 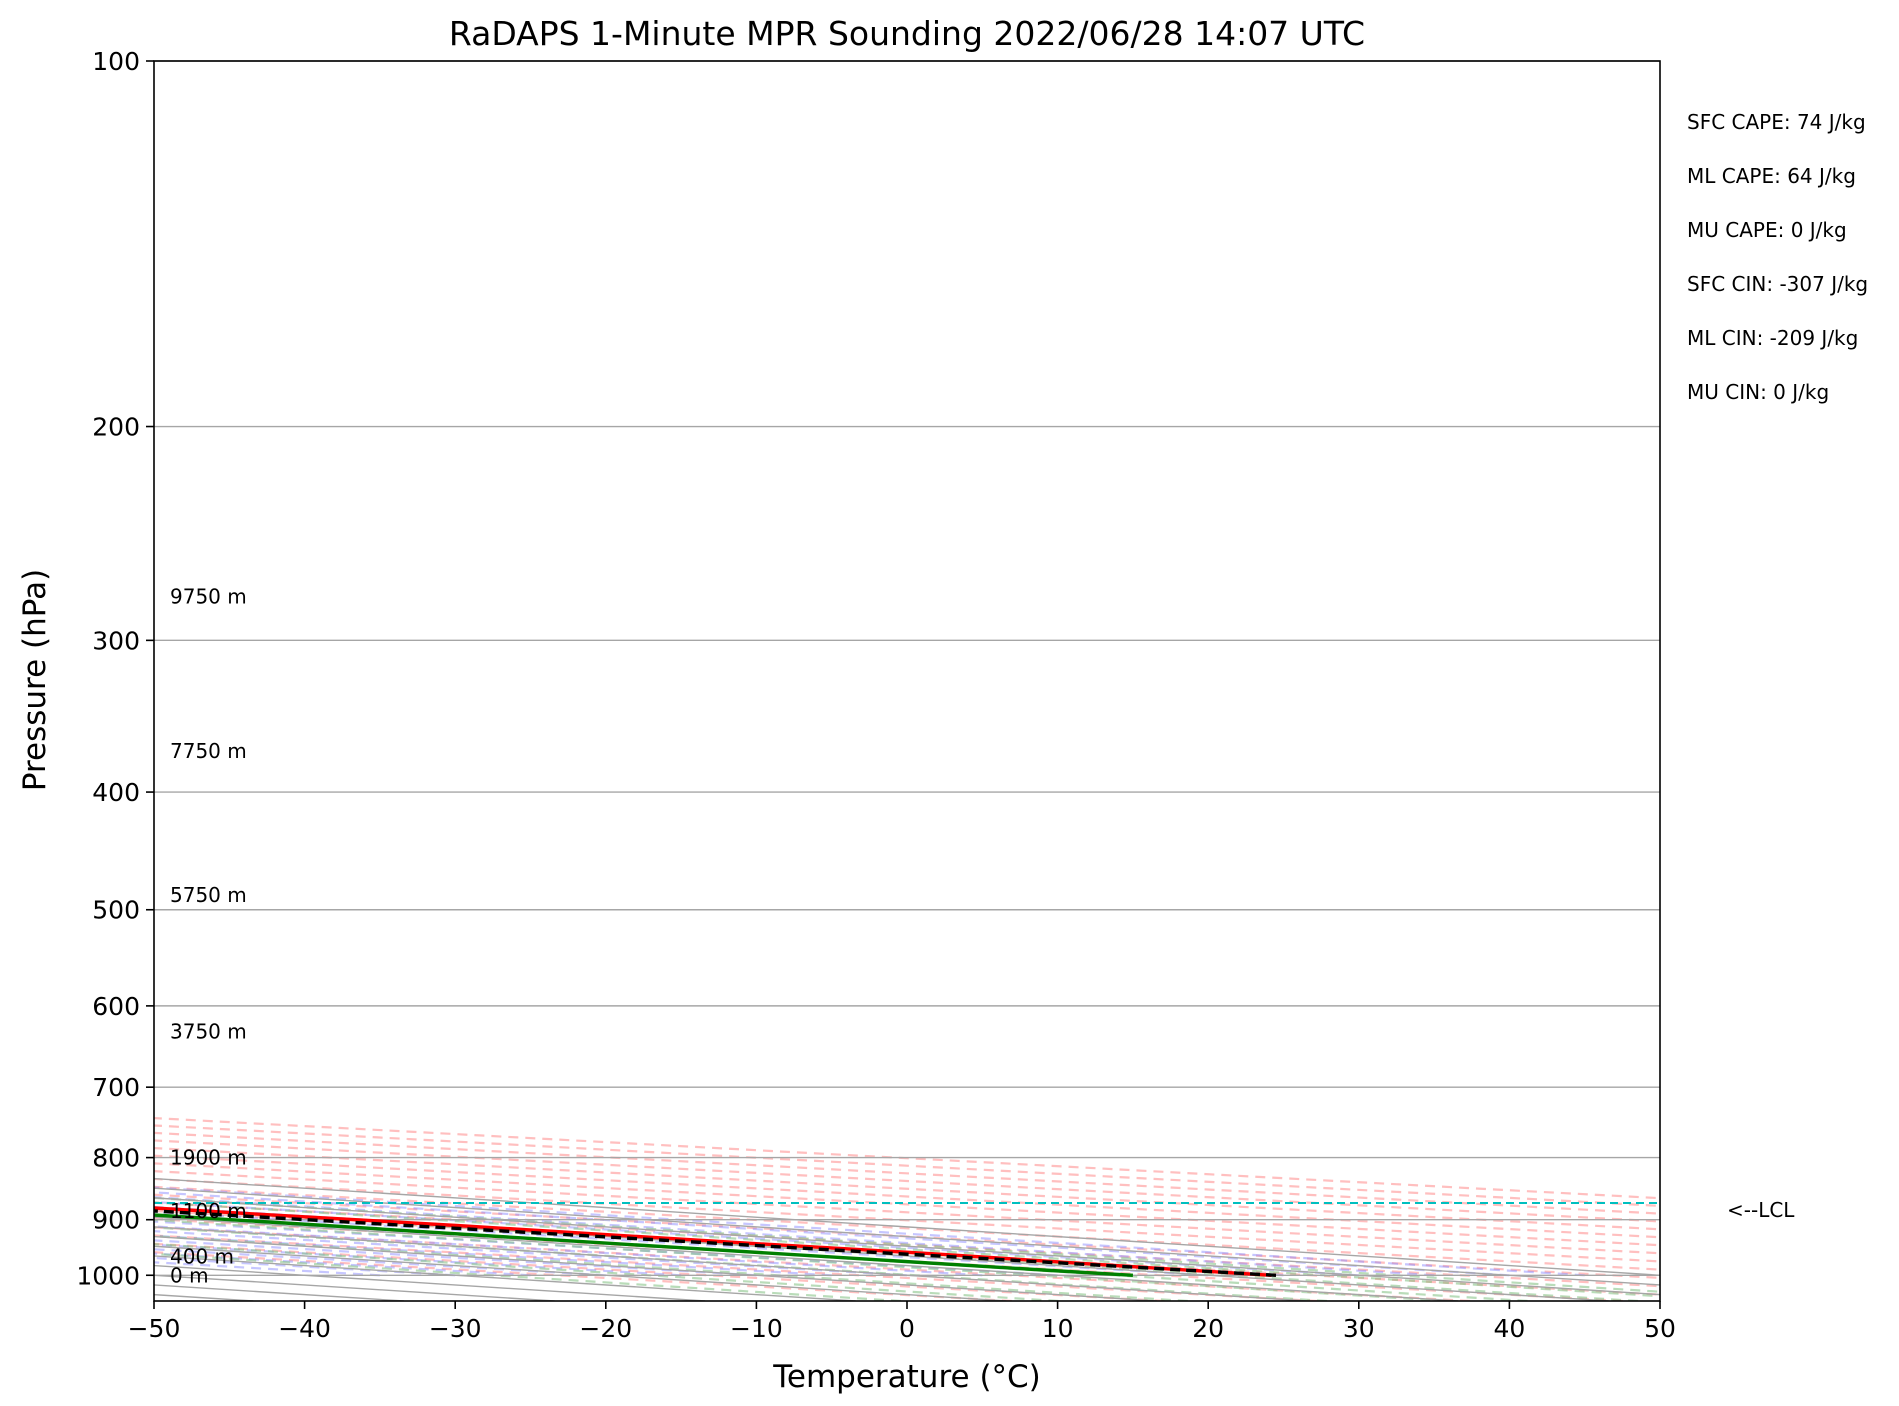 What do you see at coordinates (713, 1241) in the screenshot?
I see `temperature-line` at bounding box center [713, 1241].